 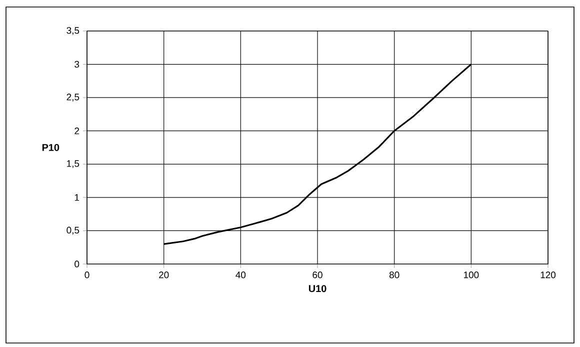 I want to click on y-tick-label: 1, so click(x=77, y=197).